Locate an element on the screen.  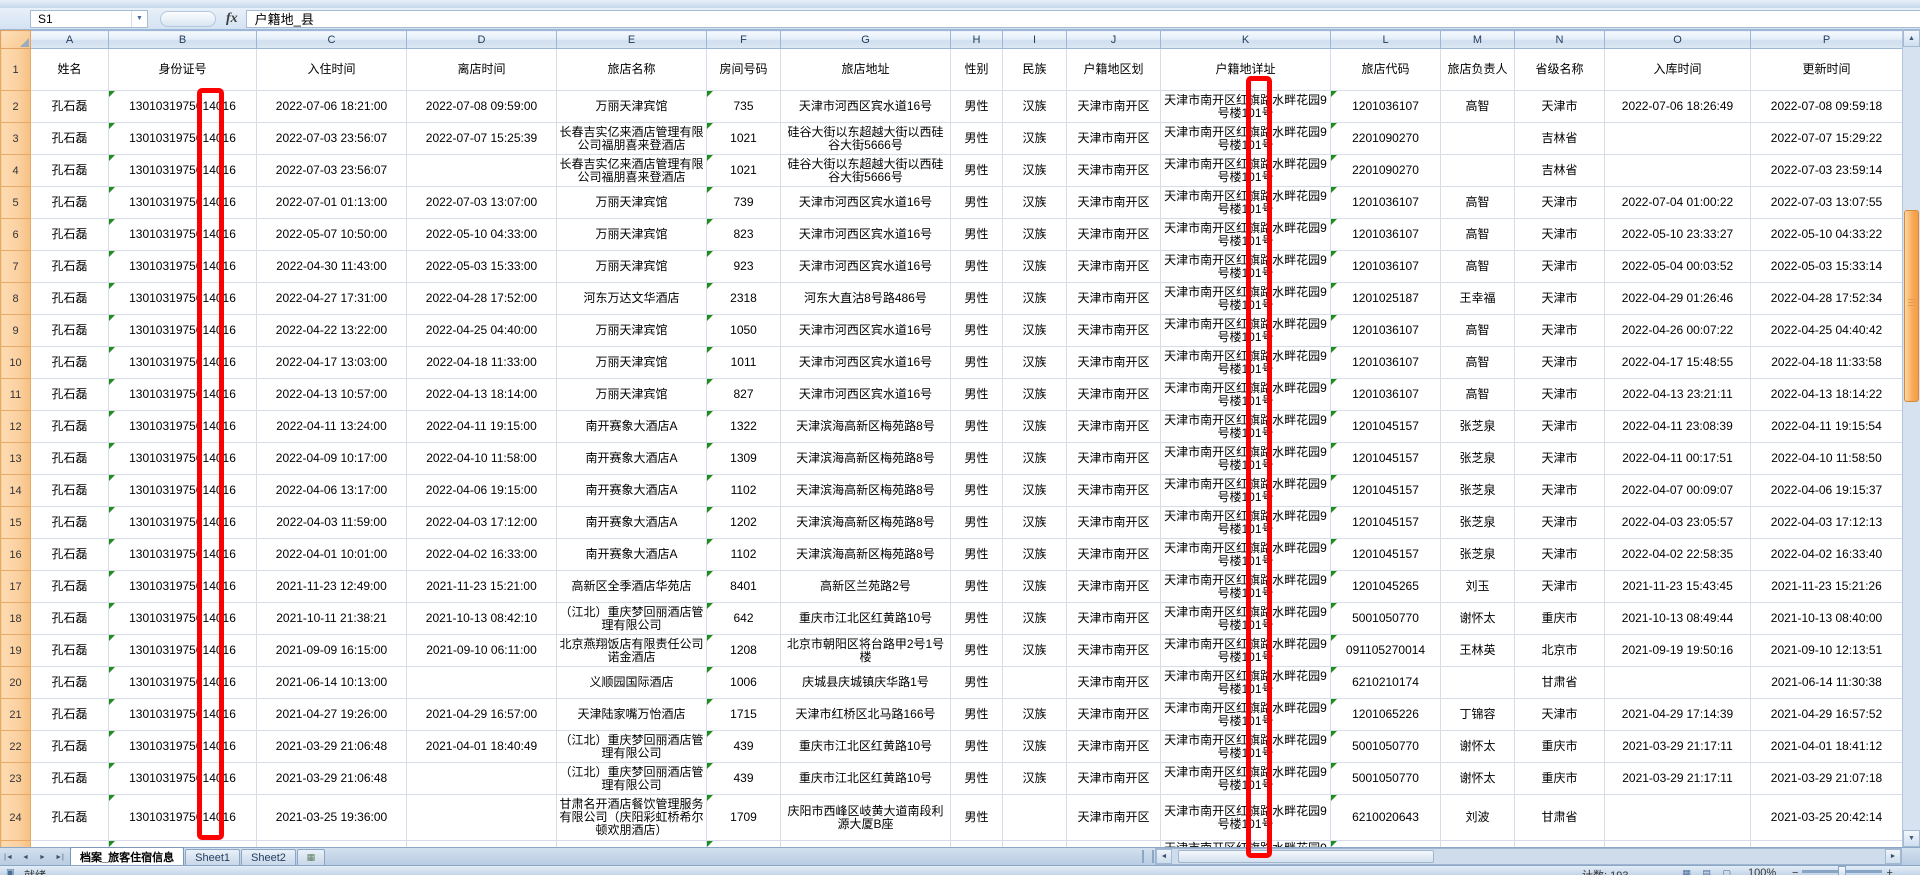
cell-E7: 万丽天津宾馆 is located at coordinates (631, 266).